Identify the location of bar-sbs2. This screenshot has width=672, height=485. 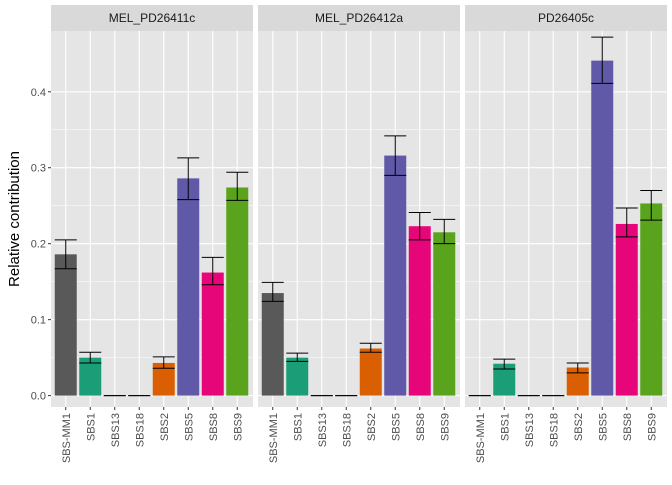
(371, 372).